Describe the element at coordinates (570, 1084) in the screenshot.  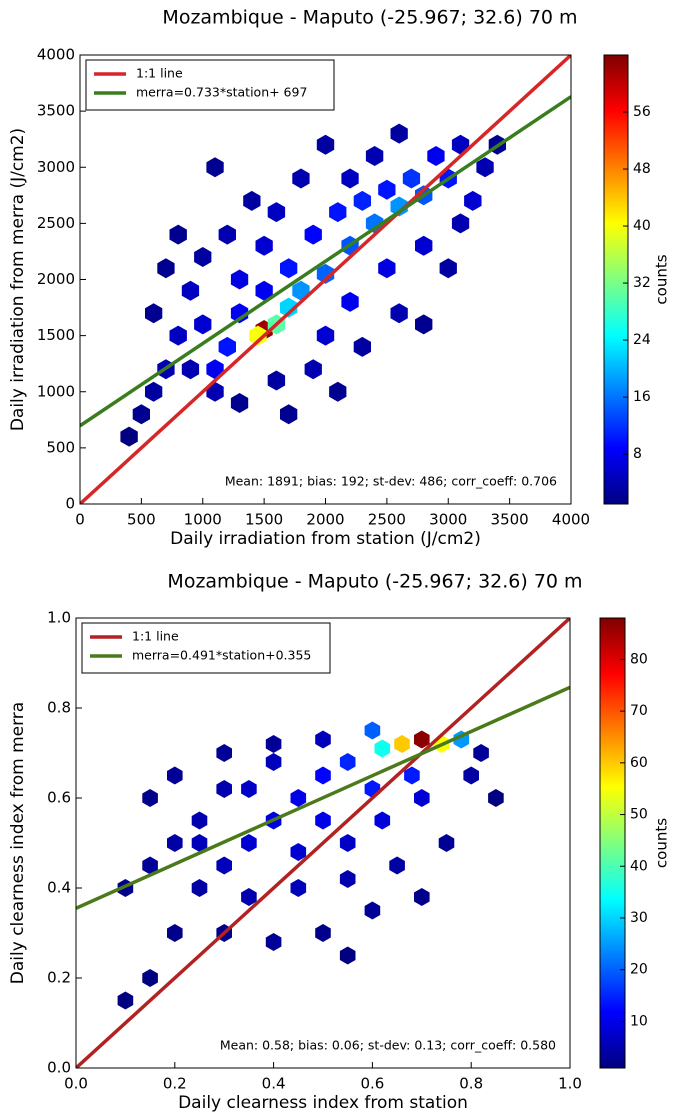
I see `x-tick-label: 1.0` at that location.